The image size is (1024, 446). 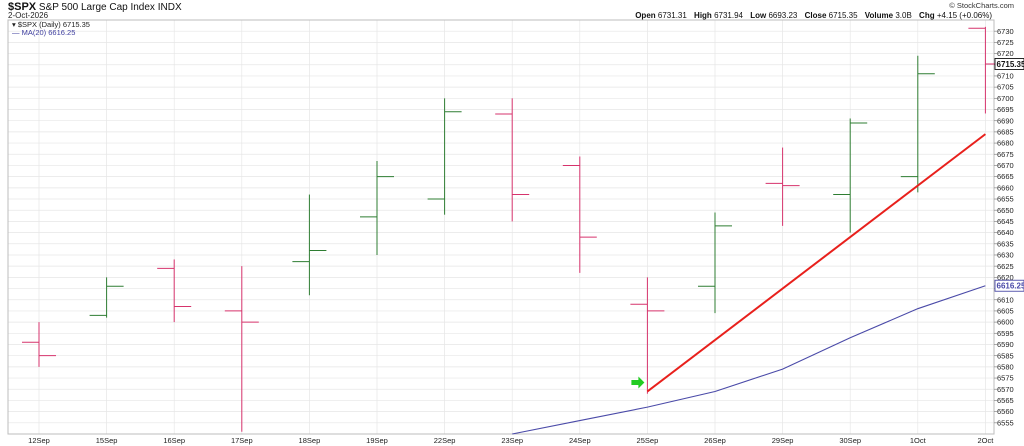 I want to click on y-tick-label: 6665, so click(x=1005, y=176).